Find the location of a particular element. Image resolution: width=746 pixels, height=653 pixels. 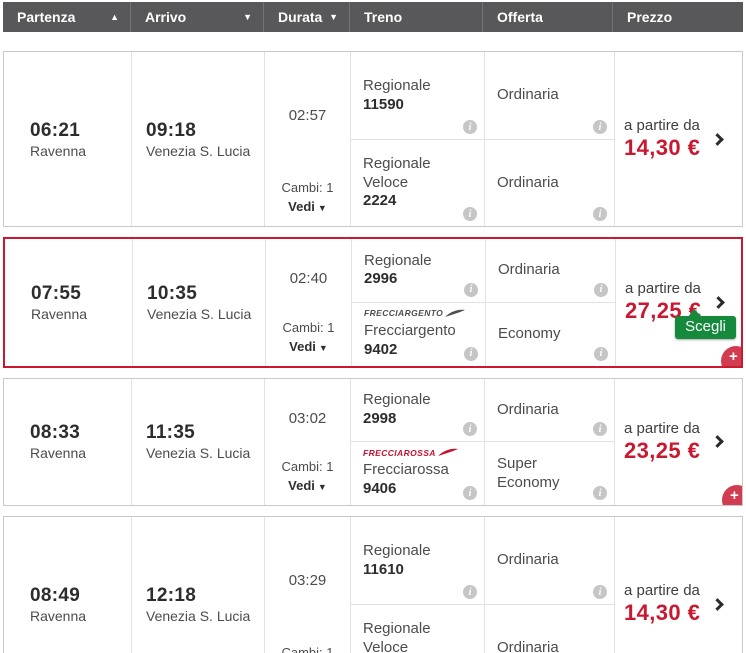

offer-cell: Super Economy i is located at coordinates (549, 473).